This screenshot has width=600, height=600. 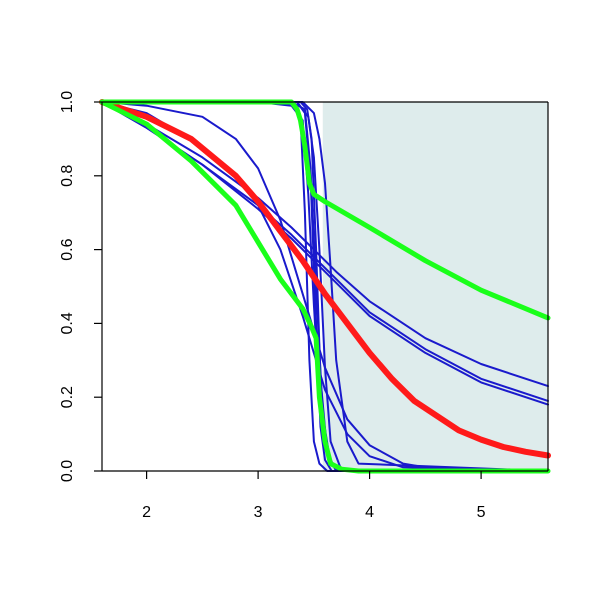 I want to click on x-tick-label: 2, so click(x=146, y=512).